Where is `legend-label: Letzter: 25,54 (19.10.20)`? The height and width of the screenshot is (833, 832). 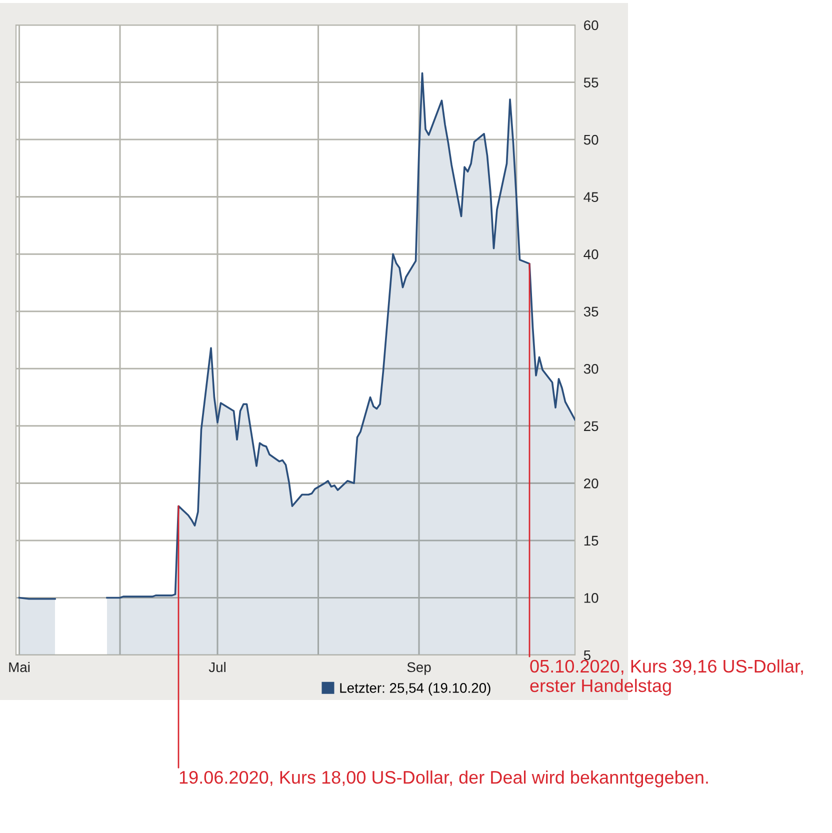 legend-label: Letzter: 25,54 (19.10.20) is located at coordinates (415, 689).